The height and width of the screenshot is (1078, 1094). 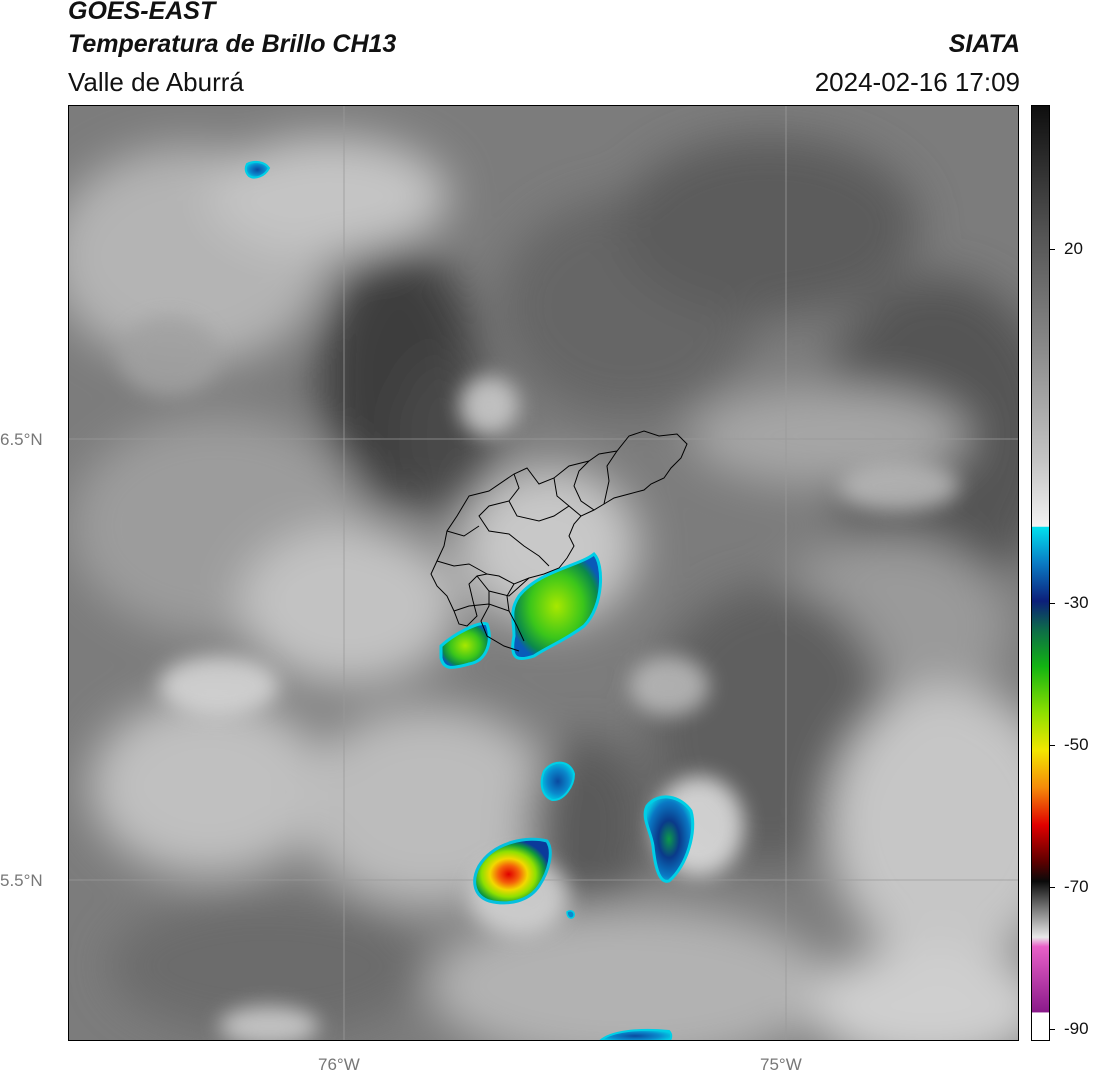 What do you see at coordinates (156, 82) in the screenshot?
I see `title-region: Valle de Aburrá` at bounding box center [156, 82].